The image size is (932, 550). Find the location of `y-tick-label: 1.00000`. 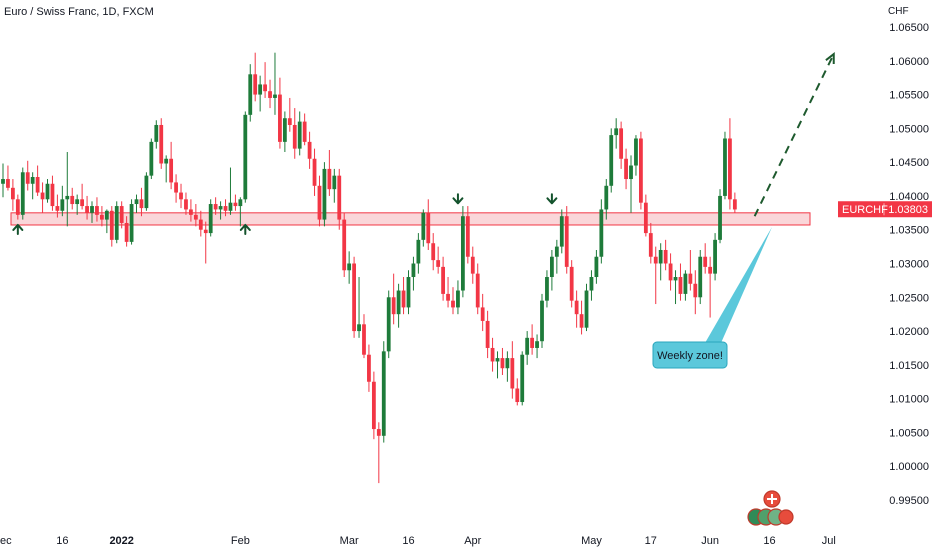

y-tick-label: 1.00000 is located at coordinates (909, 467).